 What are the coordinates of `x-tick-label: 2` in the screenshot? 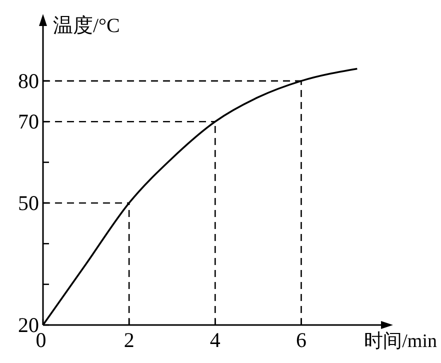 It's located at (129, 340).